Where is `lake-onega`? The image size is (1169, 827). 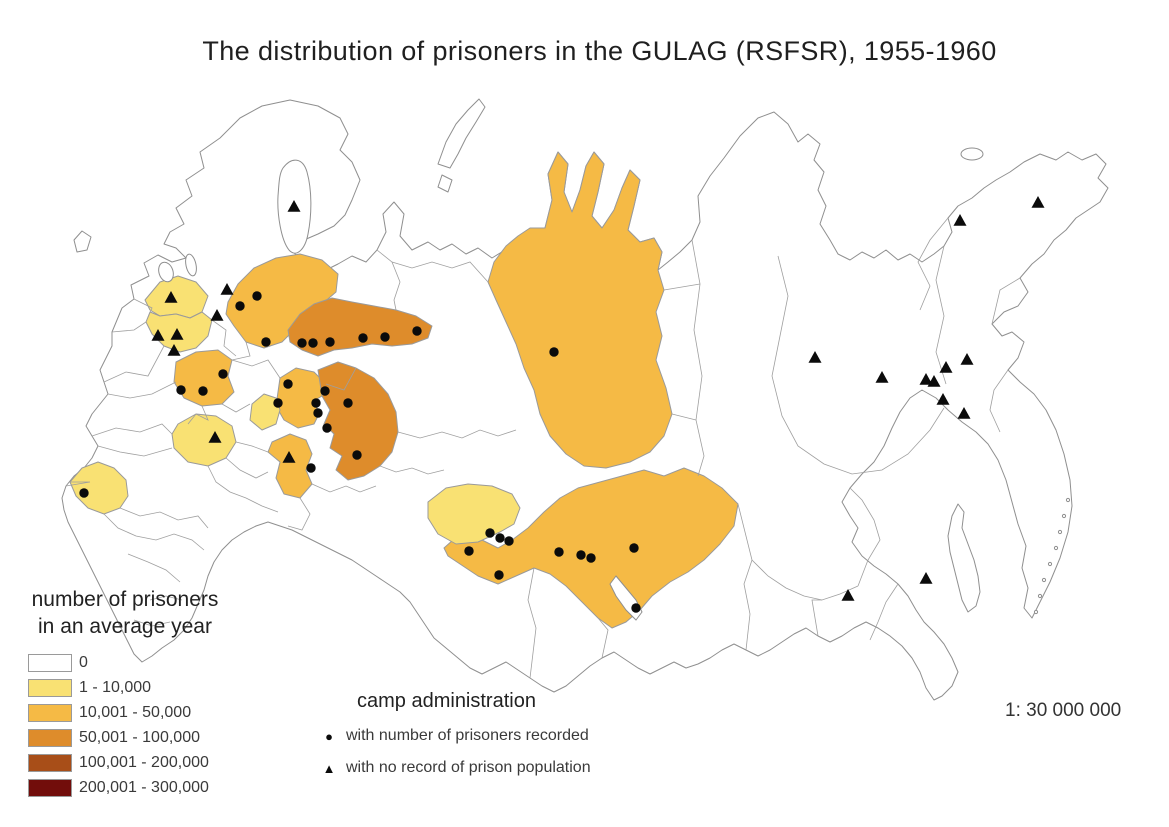 lake-onega is located at coordinates (191, 265).